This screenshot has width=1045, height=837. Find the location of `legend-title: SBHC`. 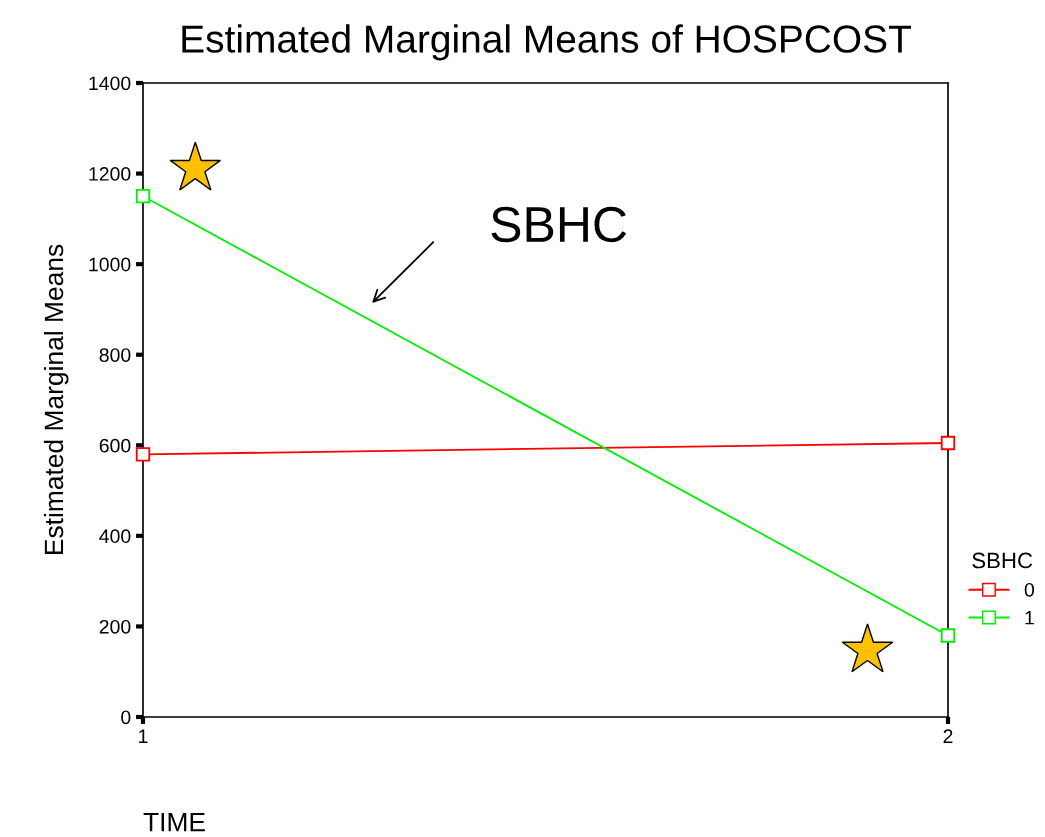

legend-title: SBHC is located at coordinates (1002, 560).